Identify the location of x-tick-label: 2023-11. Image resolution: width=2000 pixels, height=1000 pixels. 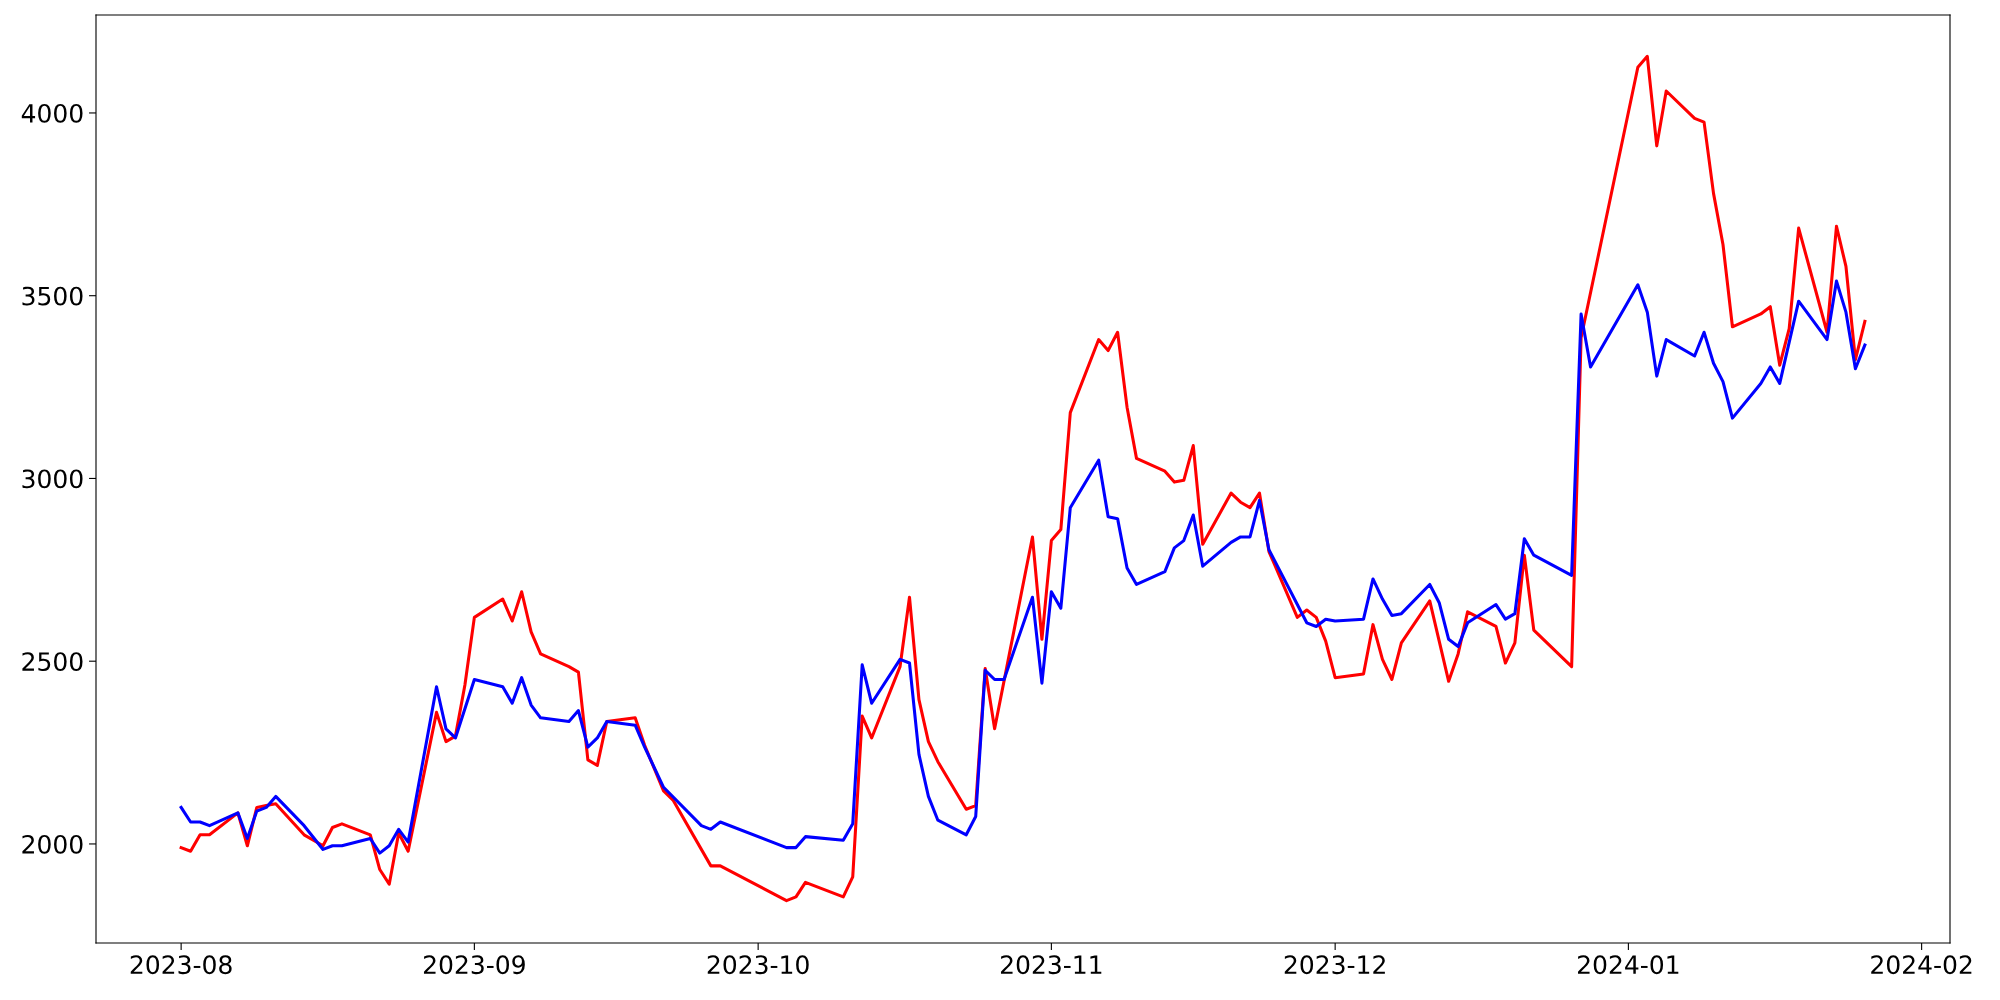
(1051, 965).